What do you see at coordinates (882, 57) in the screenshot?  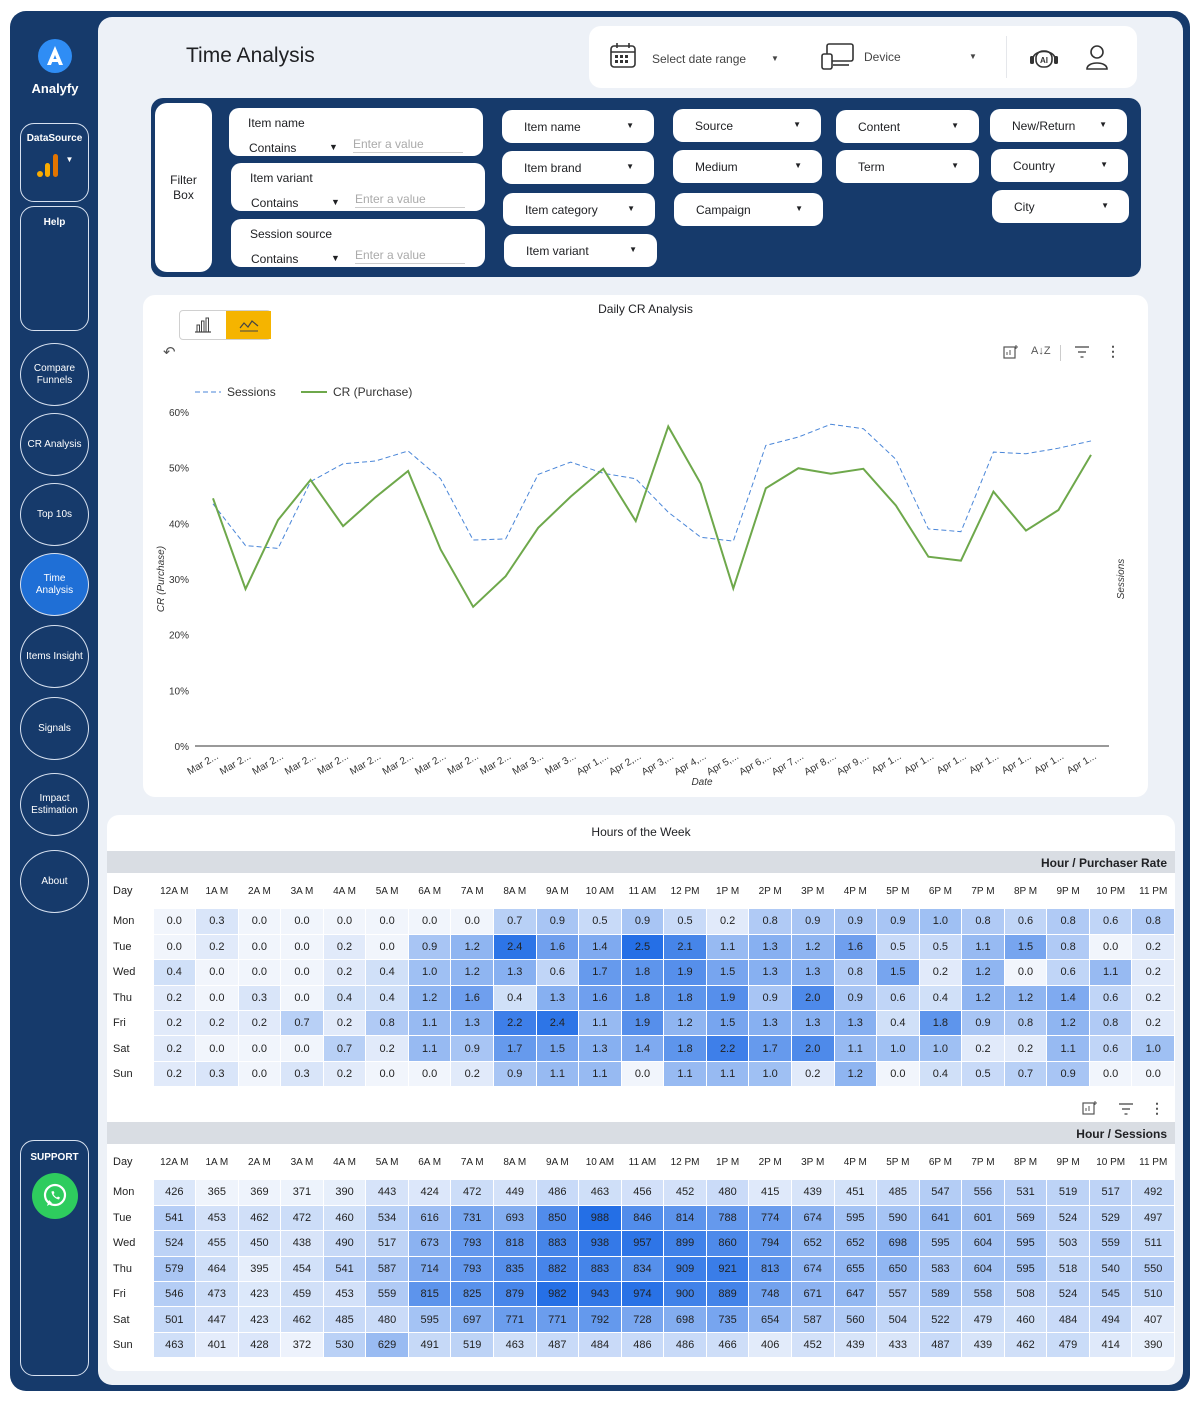 I see `device-selector: Device` at bounding box center [882, 57].